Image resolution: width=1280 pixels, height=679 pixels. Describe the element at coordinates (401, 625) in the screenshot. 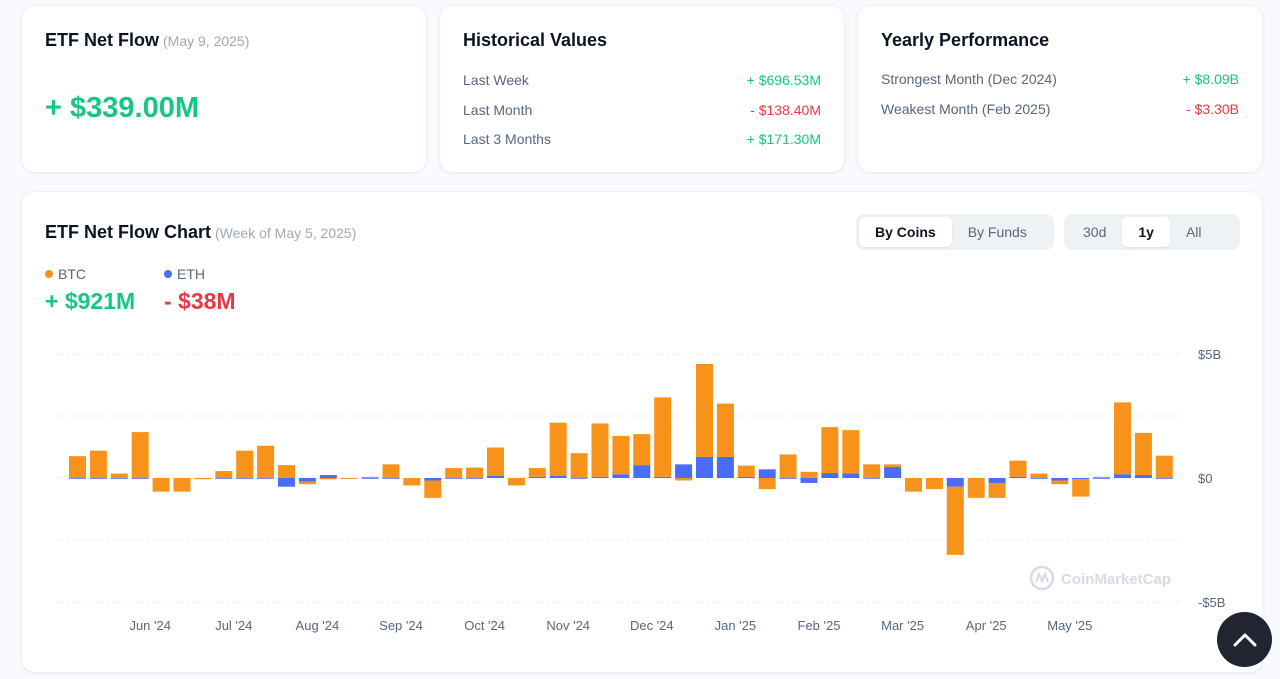

I see `x-tick-label: Sep '24` at that location.